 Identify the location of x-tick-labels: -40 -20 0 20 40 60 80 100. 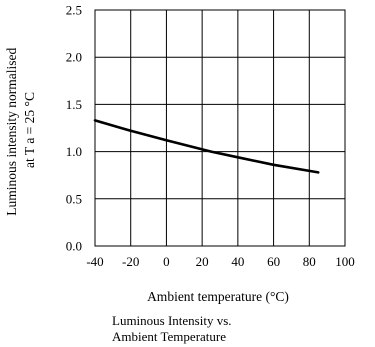
(220, 261).